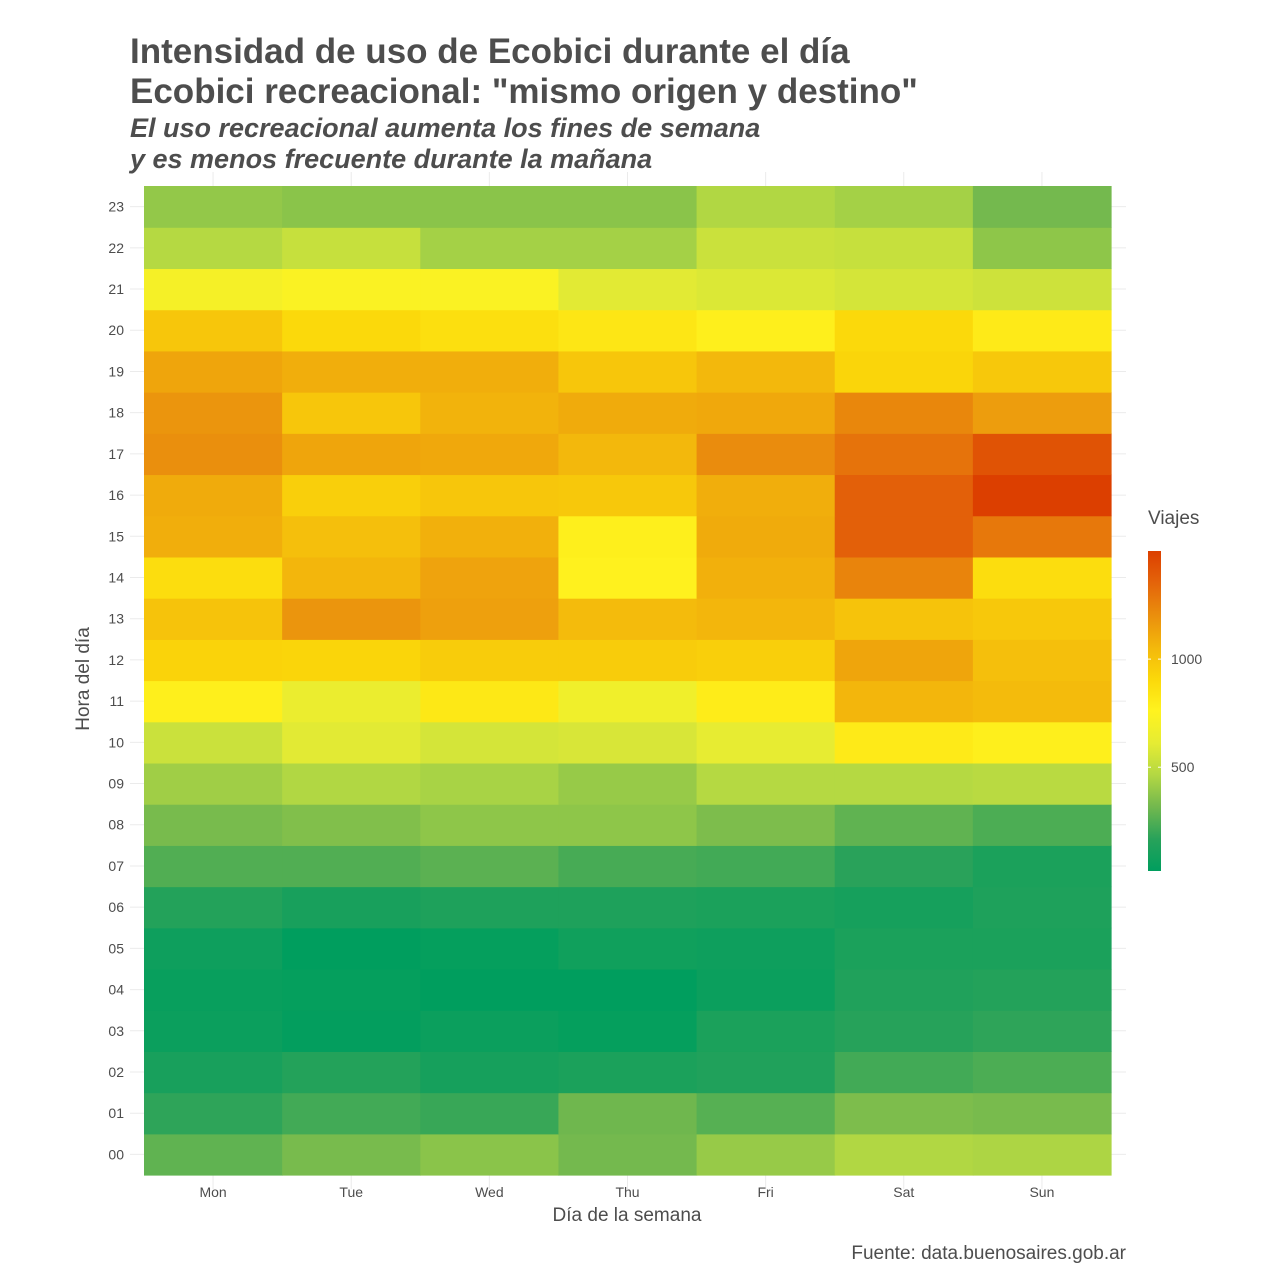  I want to click on y-tick-label: 09, so click(116, 784).